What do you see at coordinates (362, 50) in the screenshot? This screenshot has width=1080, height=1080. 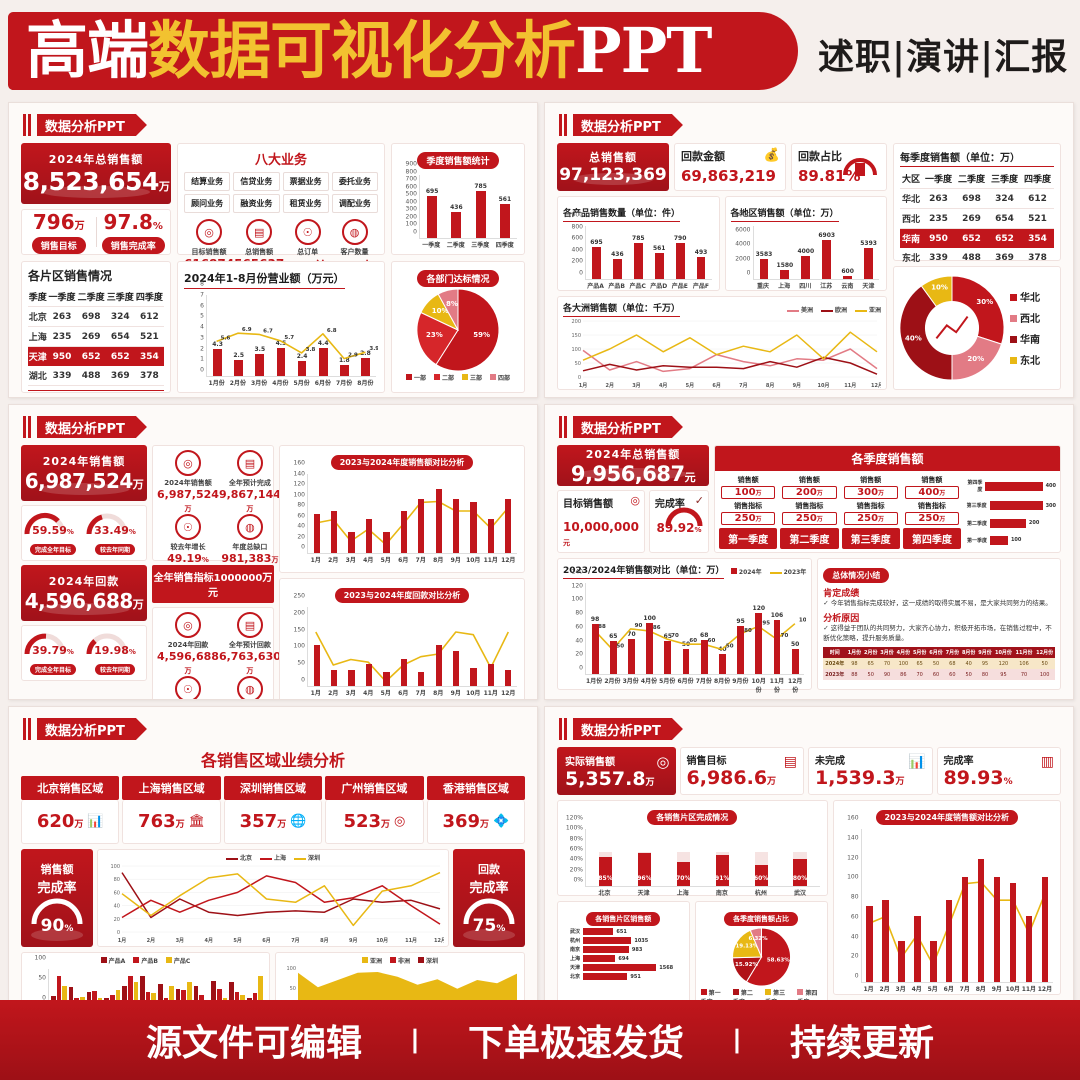 I see `header-title-part2: 数据可视化分析` at bounding box center [362, 50].